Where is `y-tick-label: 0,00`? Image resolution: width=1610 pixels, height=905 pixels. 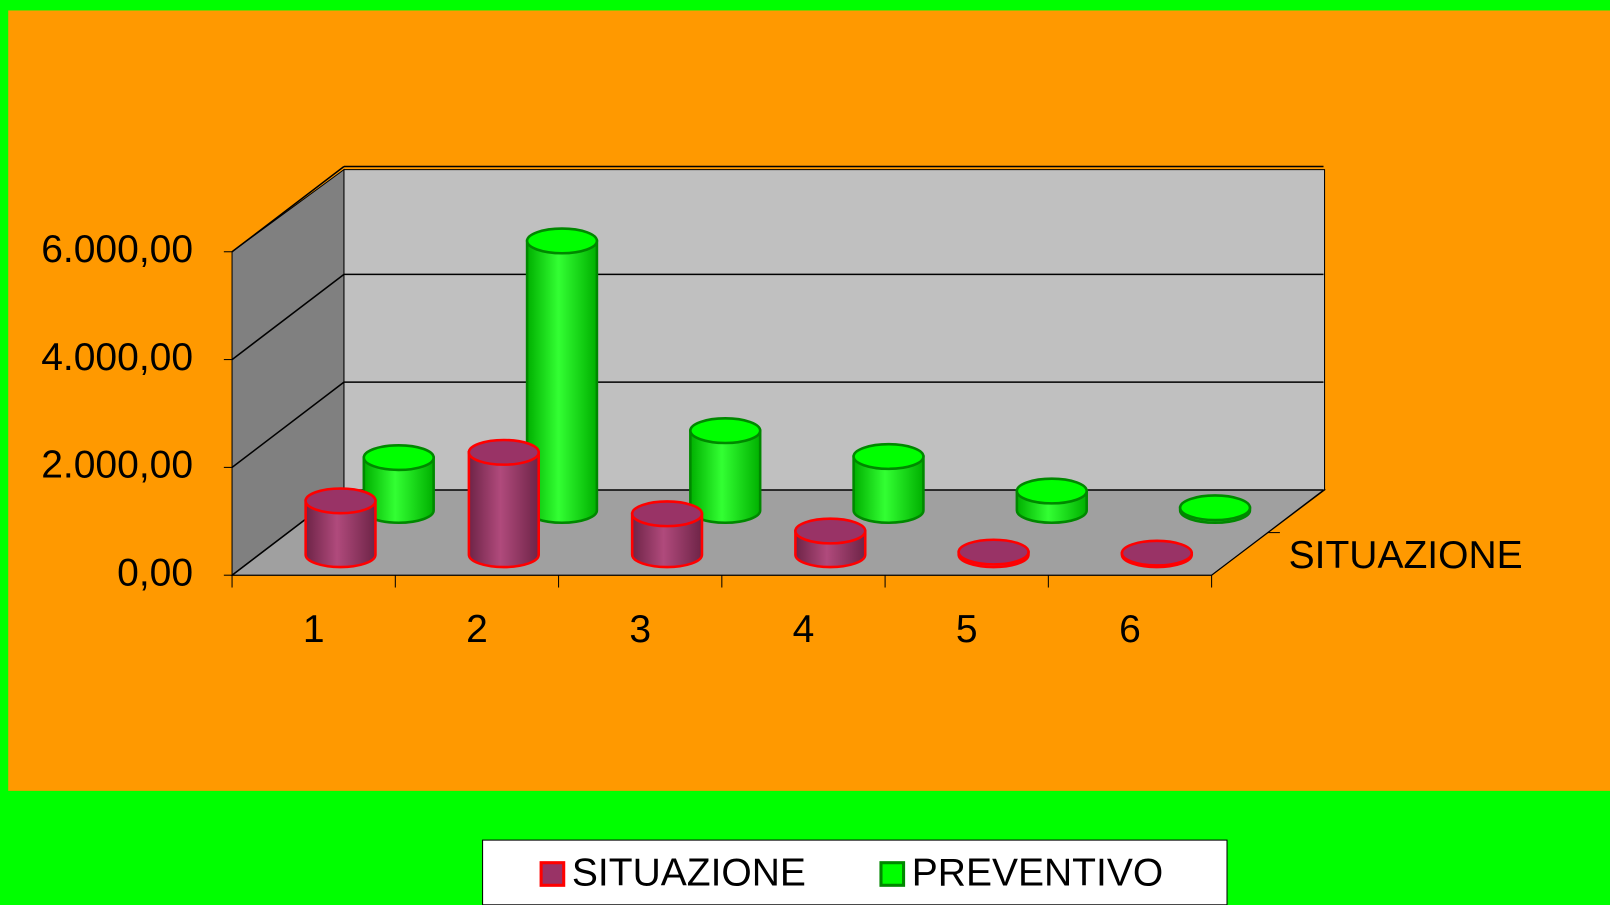 y-tick-label: 0,00 is located at coordinates (155, 573).